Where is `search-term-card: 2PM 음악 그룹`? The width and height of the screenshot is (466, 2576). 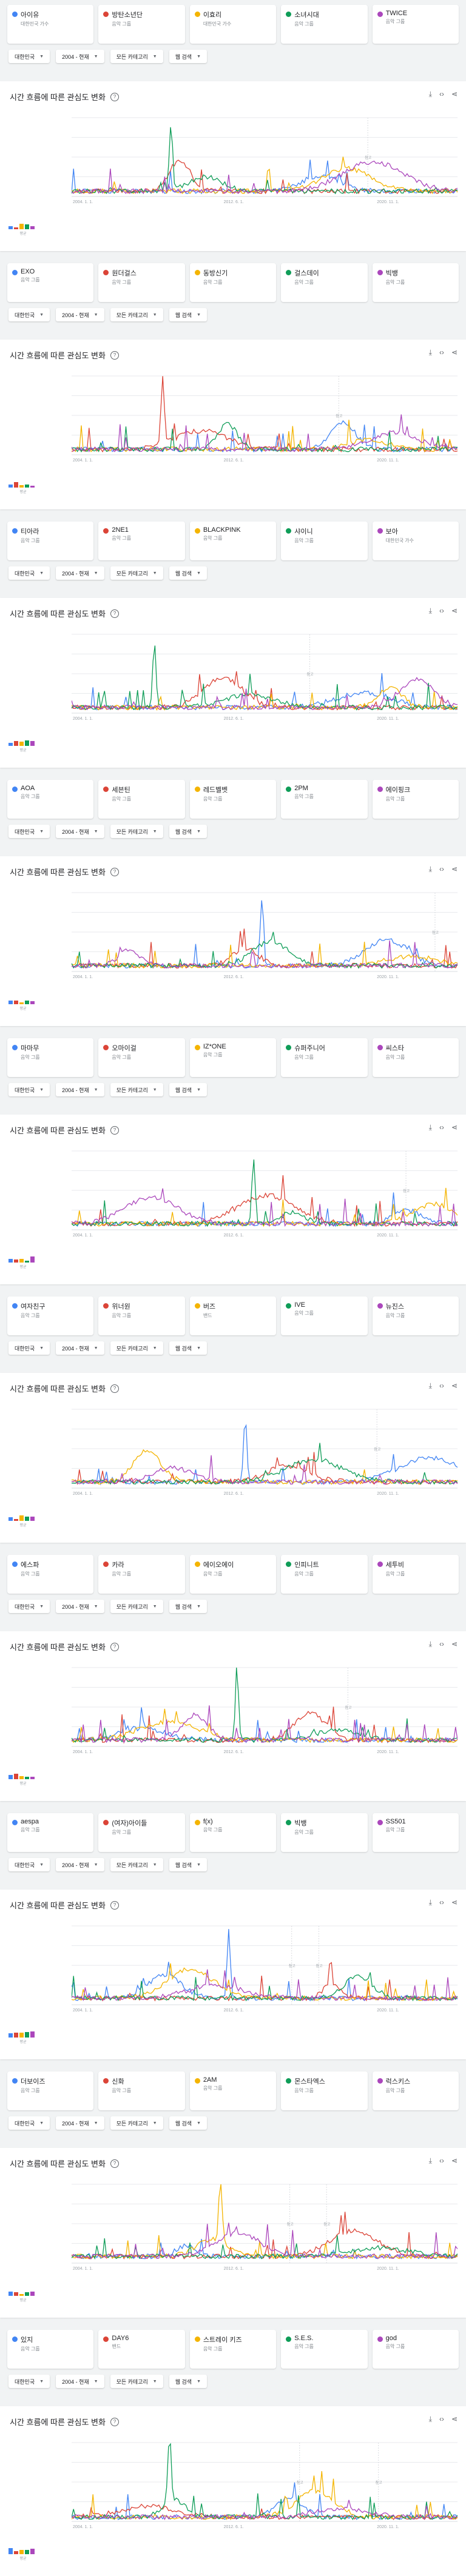
search-term-card: 2PM 음악 그룹 is located at coordinates (324, 799).